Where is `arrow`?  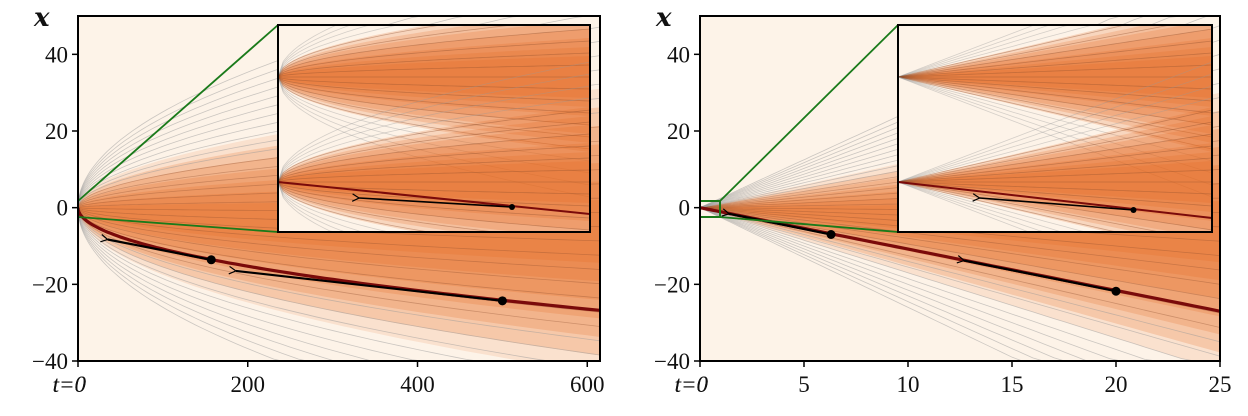 arrow is located at coordinates (1036, 274).